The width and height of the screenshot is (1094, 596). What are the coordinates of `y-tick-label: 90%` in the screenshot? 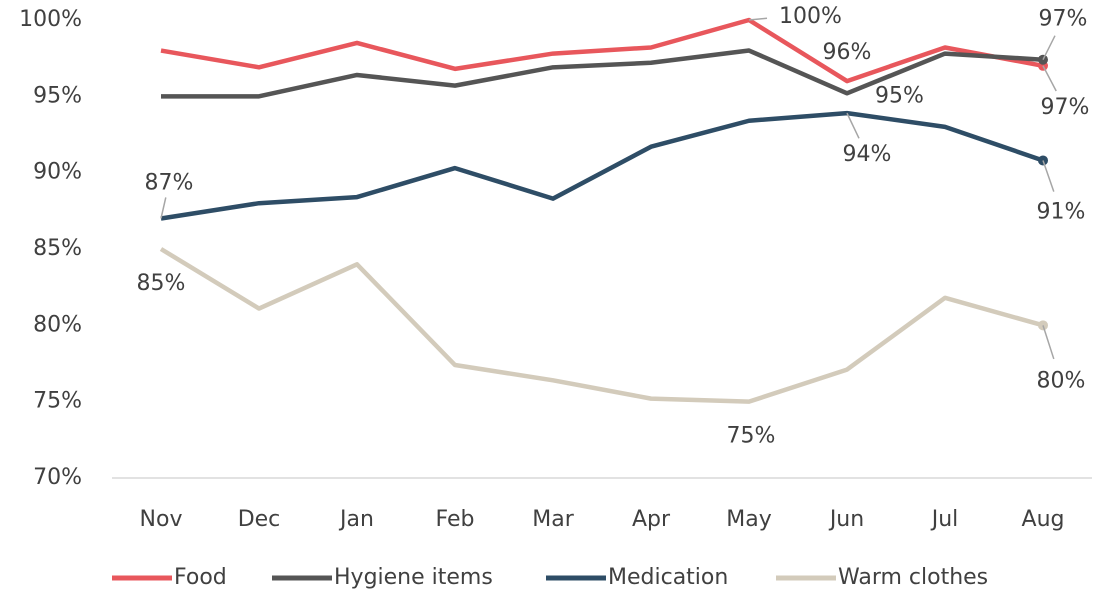 It's located at (57, 172).